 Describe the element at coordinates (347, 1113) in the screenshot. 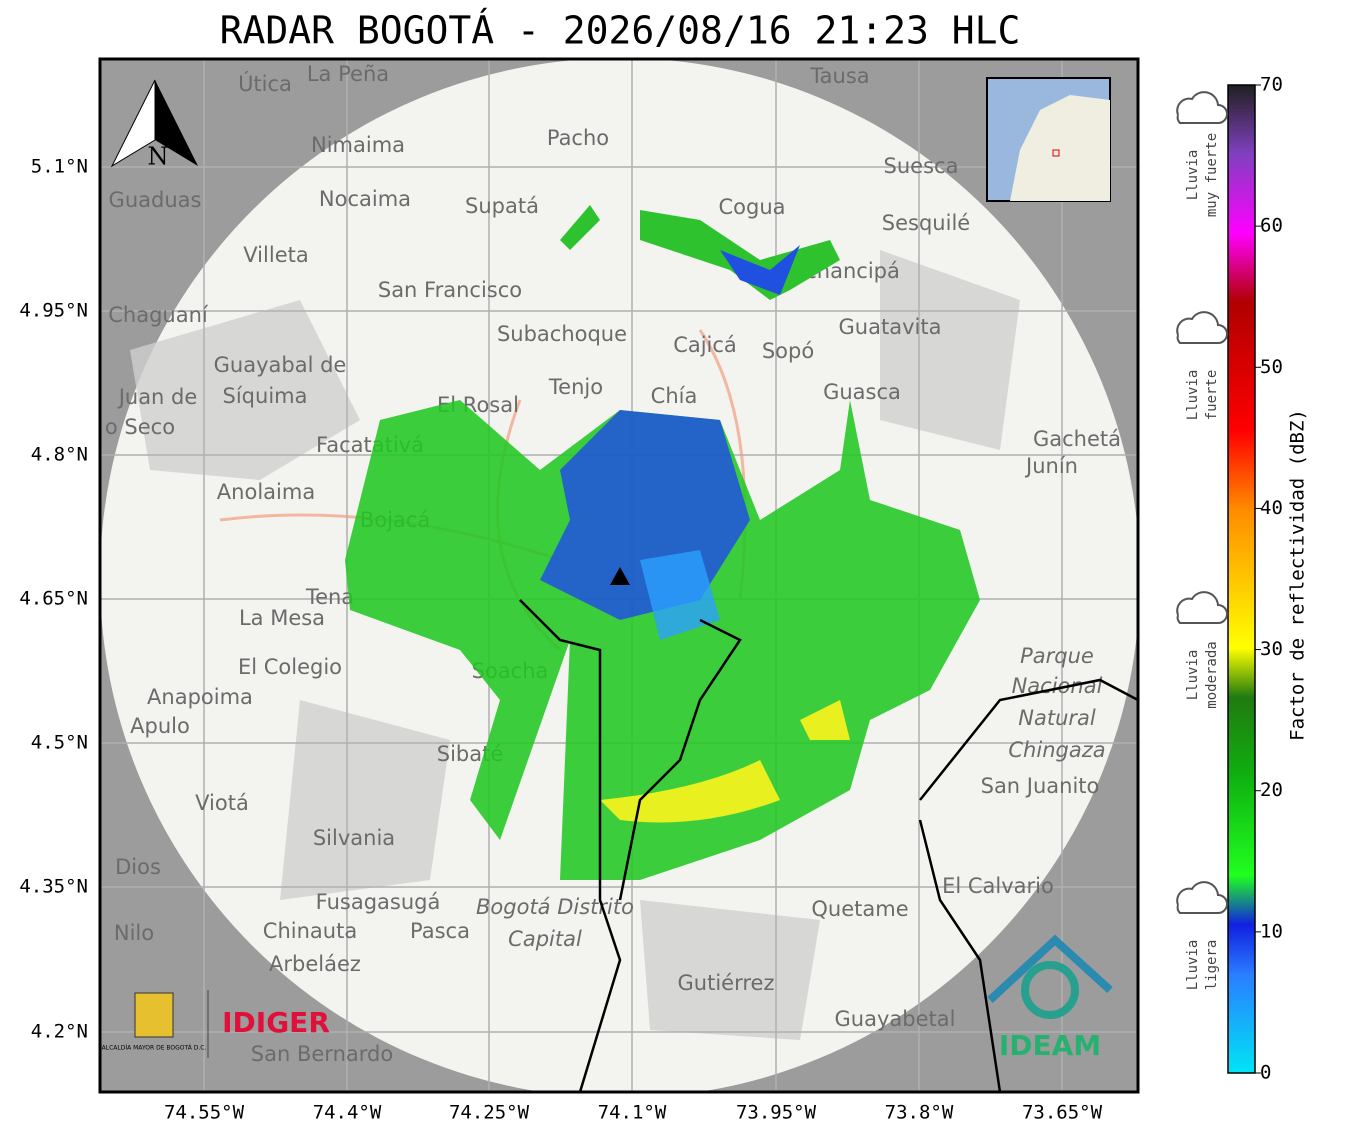

I see `lon-label: 74.4°W` at that location.